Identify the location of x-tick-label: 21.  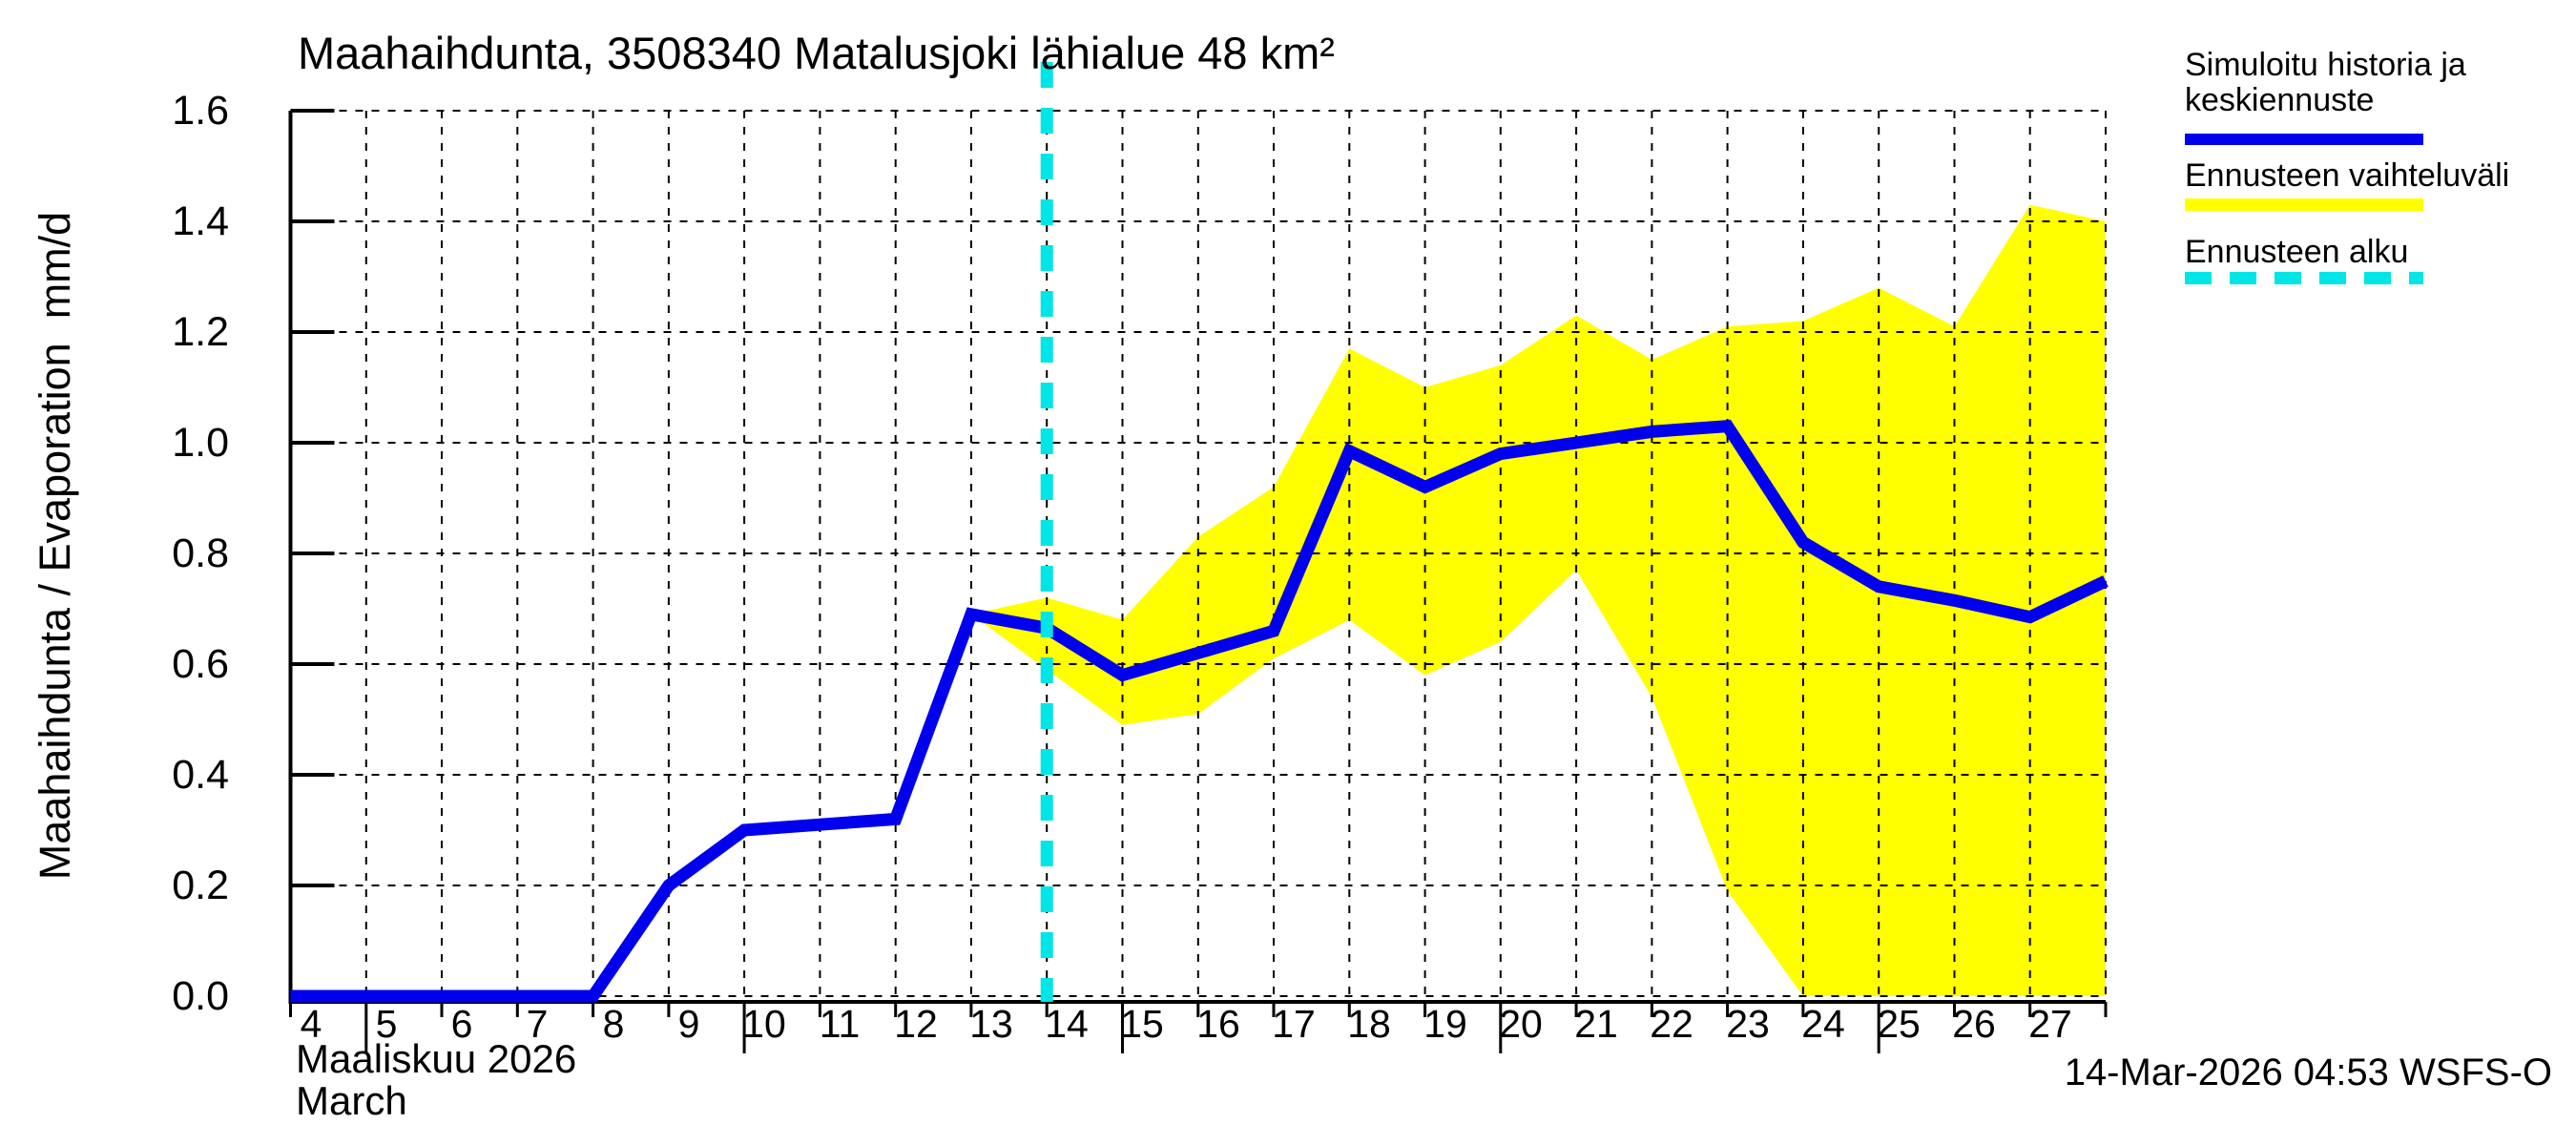
(1596, 1024).